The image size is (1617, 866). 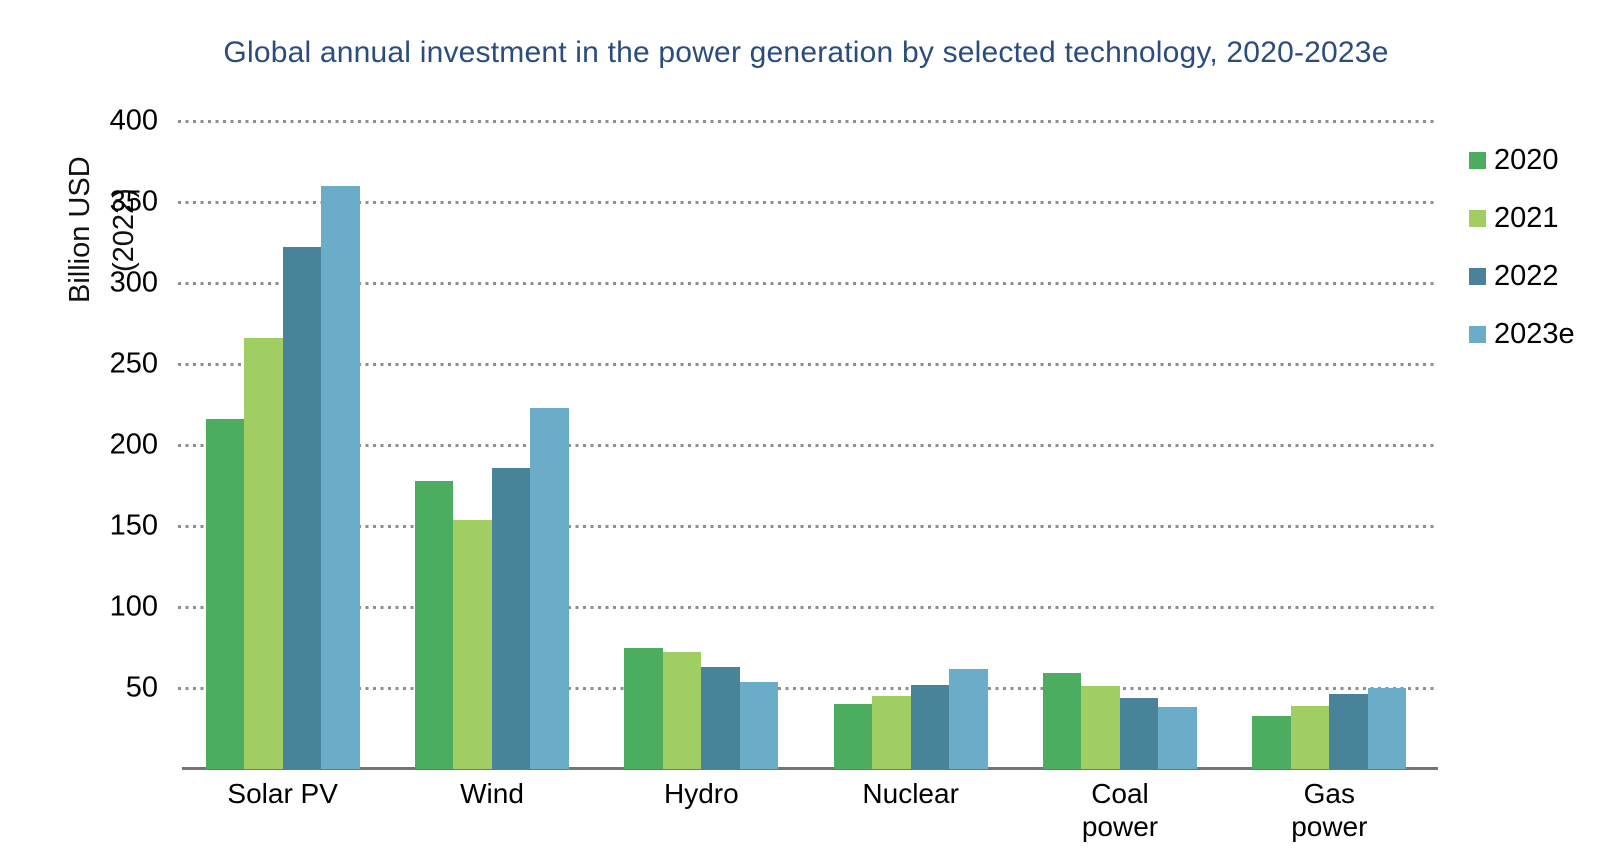 I want to click on legend-item: 2022, so click(x=1522, y=276).